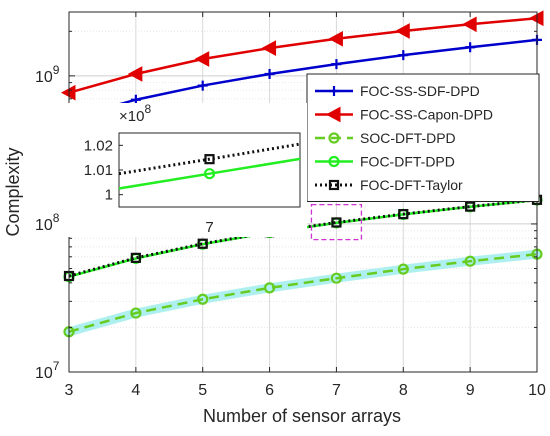 The image size is (550, 436). Describe the element at coordinates (408, 138) in the screenshot. I see `legend-label: SOC-DFT-DPD` at that location.